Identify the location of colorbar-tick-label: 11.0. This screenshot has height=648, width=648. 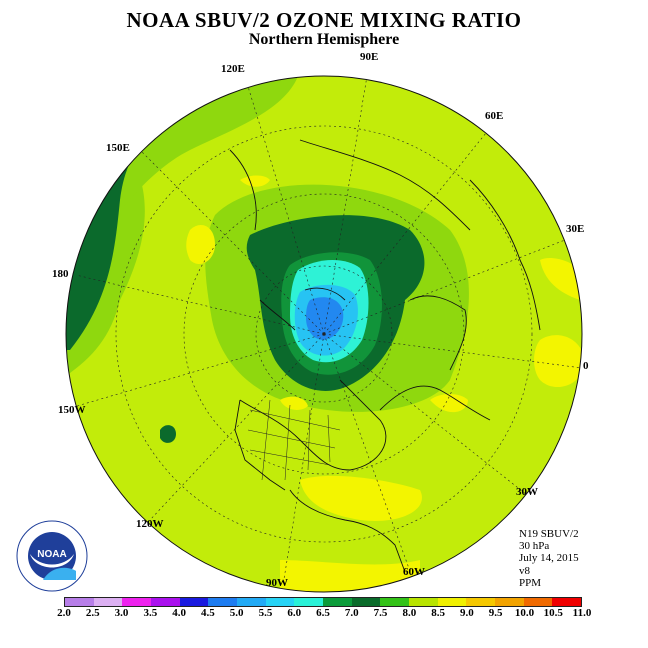
(582, 613).